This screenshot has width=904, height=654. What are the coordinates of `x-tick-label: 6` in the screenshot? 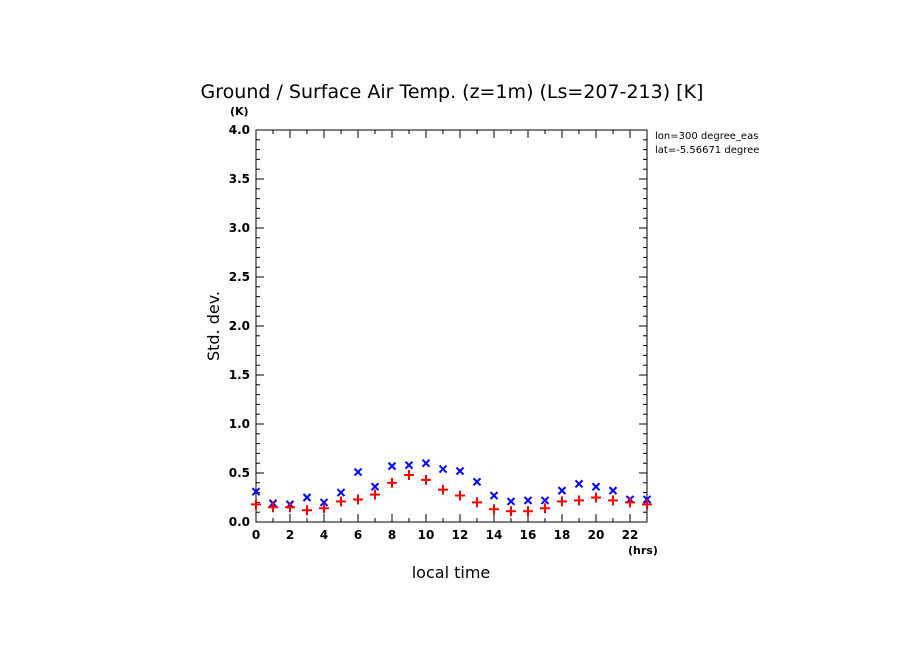 It's located at (358, 535).